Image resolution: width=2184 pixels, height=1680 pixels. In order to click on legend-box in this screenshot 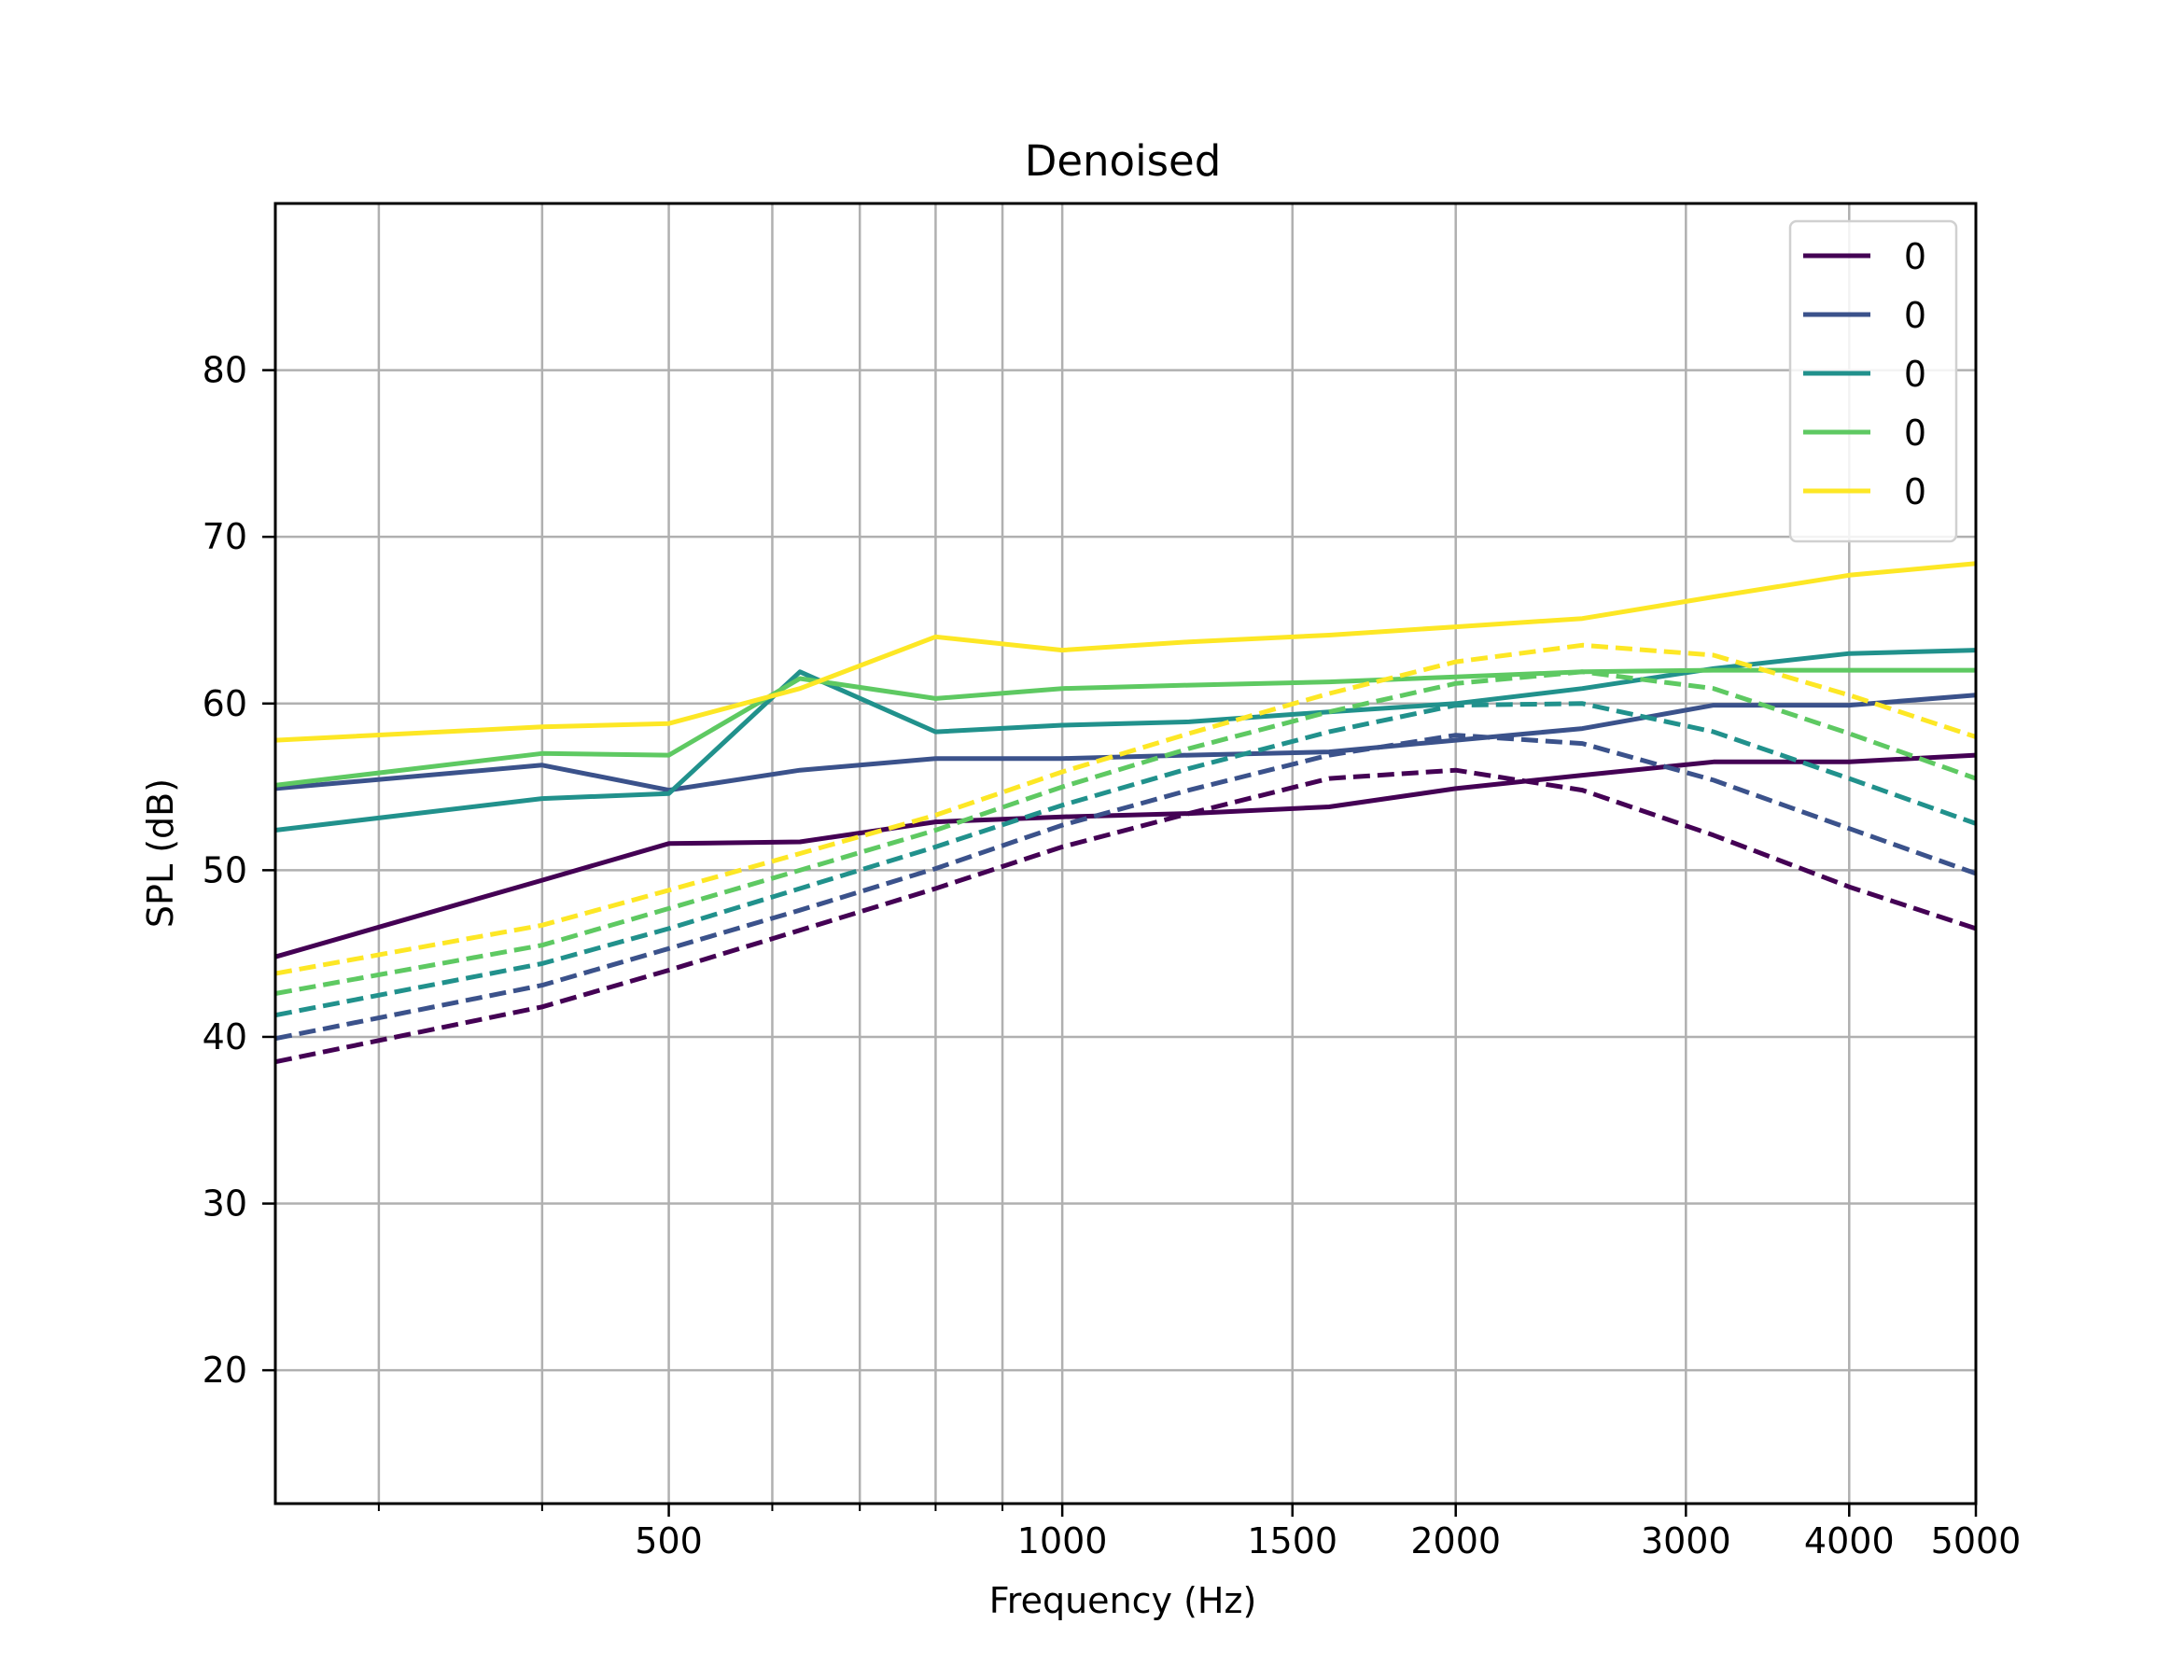, I will do `click(1873, 381)`.